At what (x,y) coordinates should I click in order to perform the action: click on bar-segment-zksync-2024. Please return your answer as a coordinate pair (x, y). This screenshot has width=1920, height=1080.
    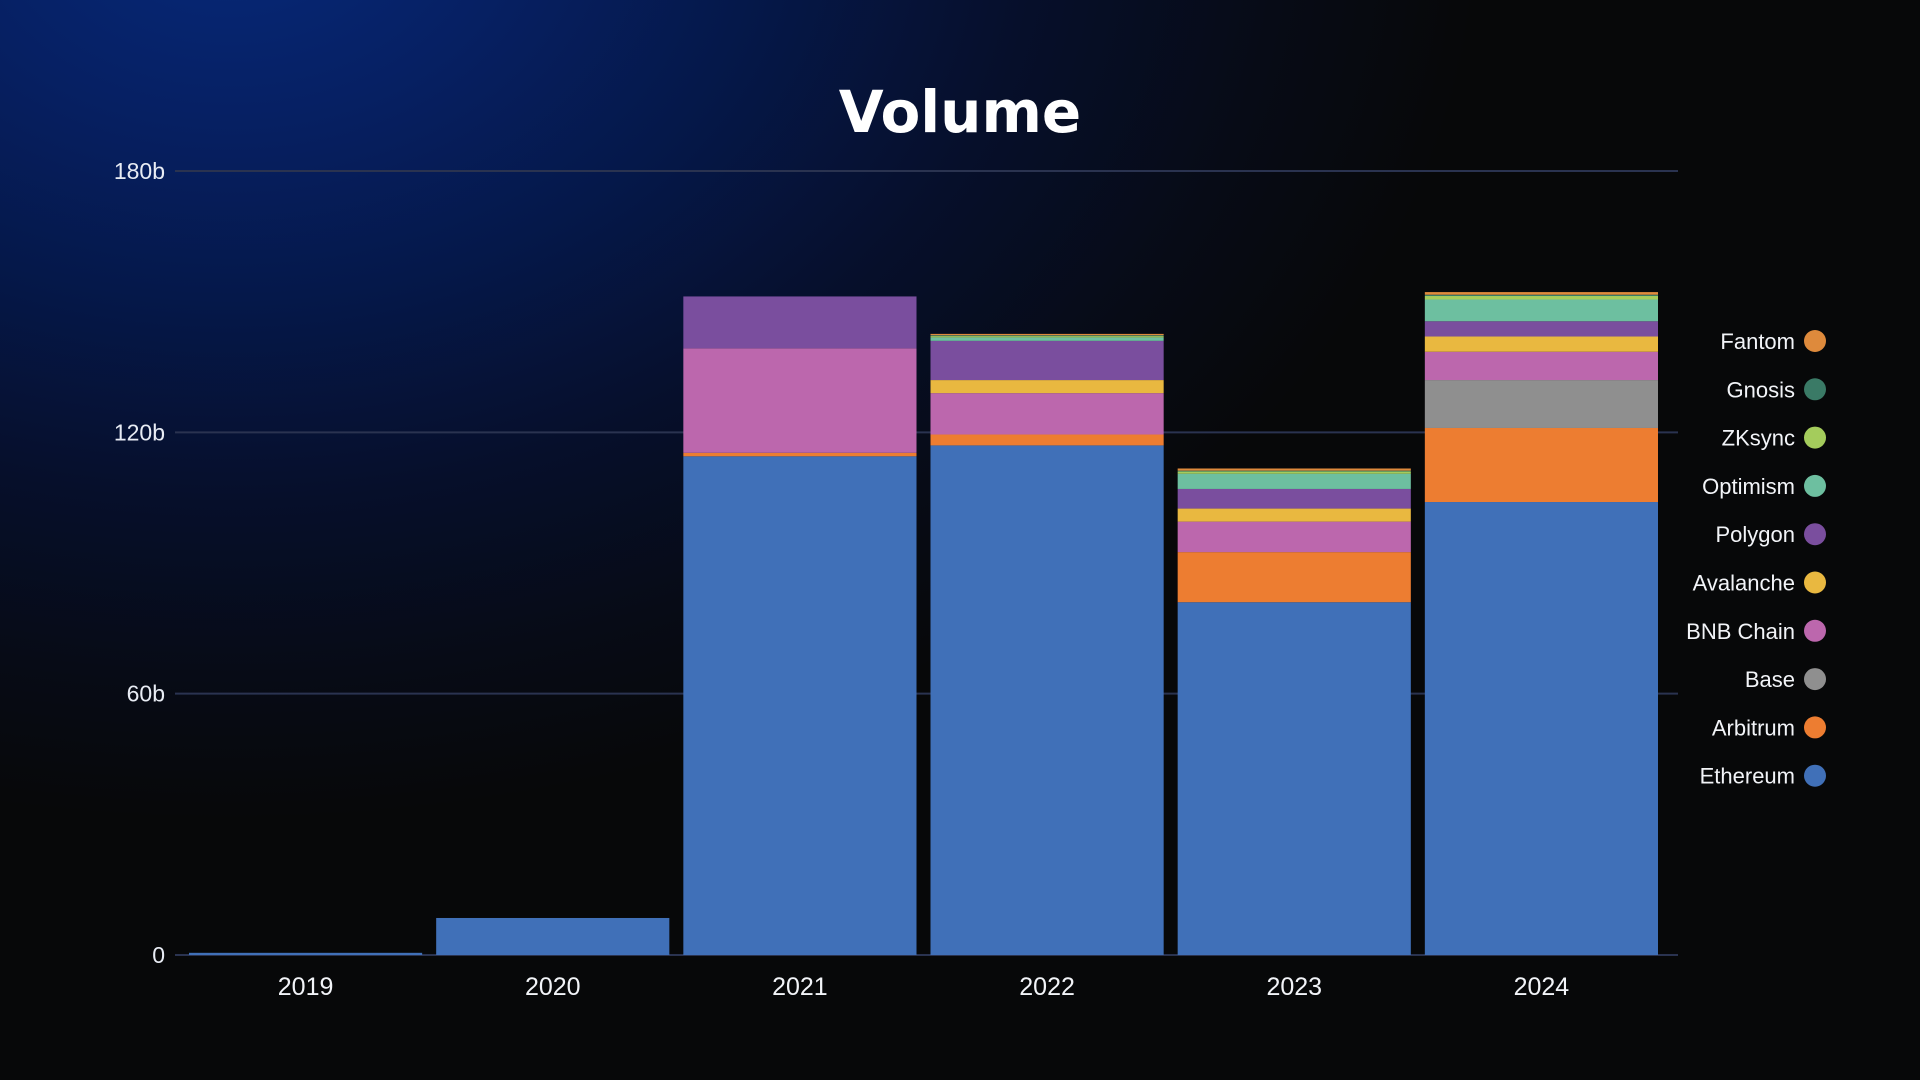
    Looking at the image, I should click on (1541, 298).